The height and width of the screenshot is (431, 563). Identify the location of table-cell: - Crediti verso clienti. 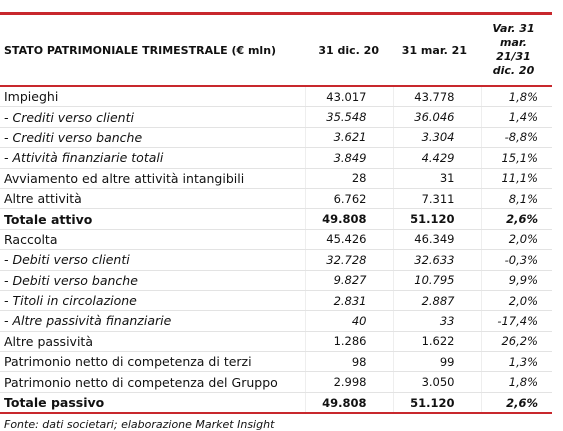
(152, 117).